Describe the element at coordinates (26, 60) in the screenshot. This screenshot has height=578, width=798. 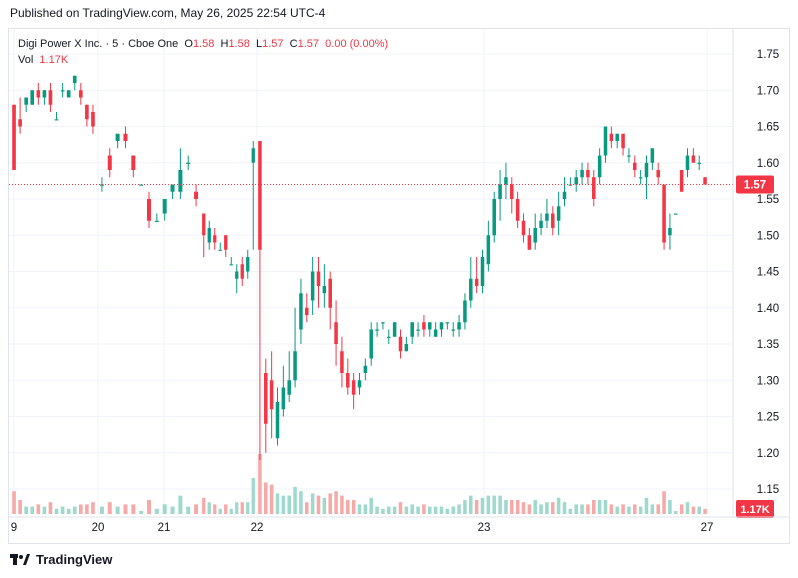
I see `volume-label: Vol` at that location.